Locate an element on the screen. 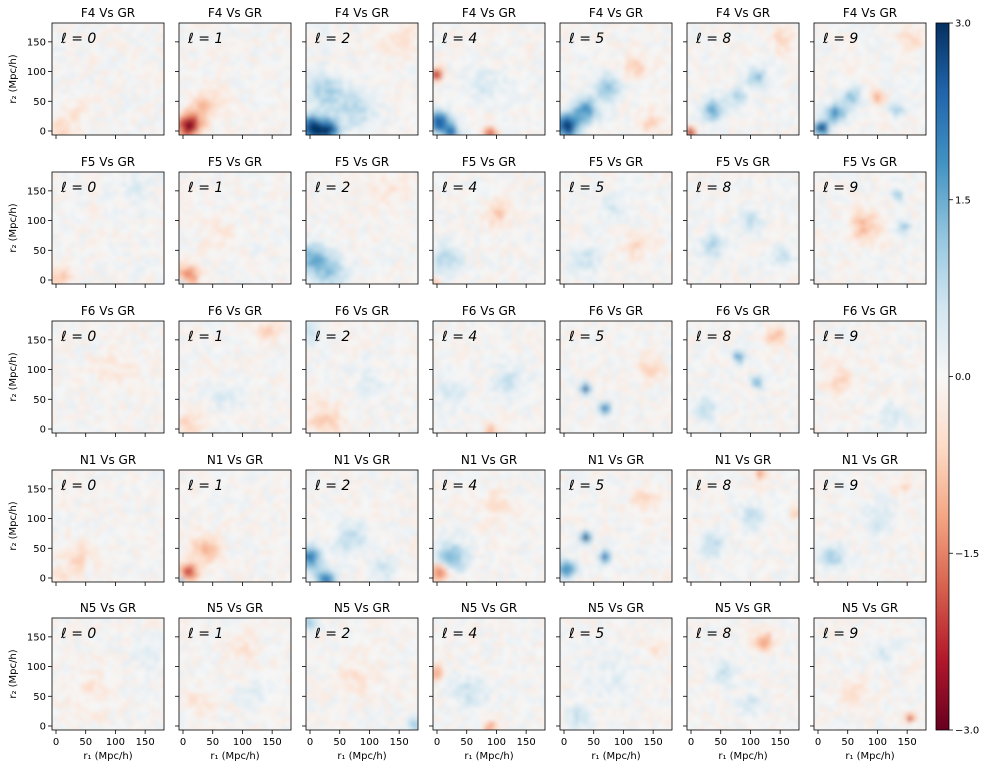  heatmap-cells is located at coordinates (743, 81).